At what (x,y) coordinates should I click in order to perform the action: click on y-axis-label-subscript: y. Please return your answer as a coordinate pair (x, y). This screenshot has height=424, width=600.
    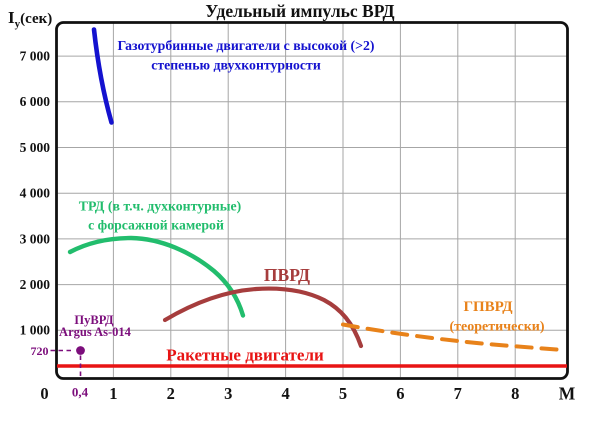
    Looking at the image, I should click on (18, 24).